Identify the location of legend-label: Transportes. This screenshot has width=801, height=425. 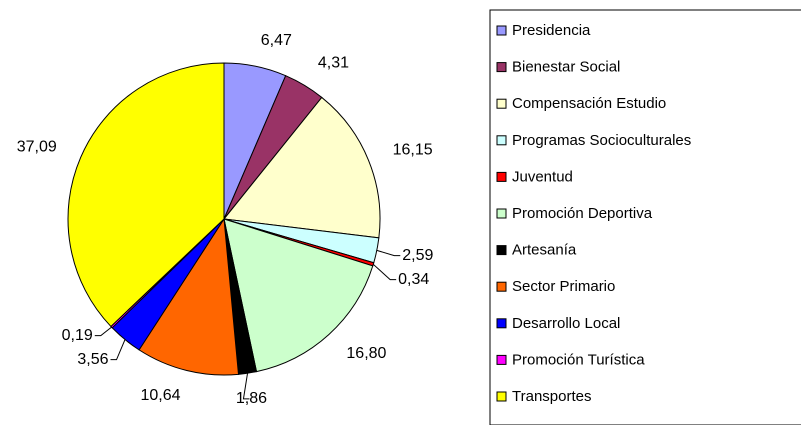
(551, 396).